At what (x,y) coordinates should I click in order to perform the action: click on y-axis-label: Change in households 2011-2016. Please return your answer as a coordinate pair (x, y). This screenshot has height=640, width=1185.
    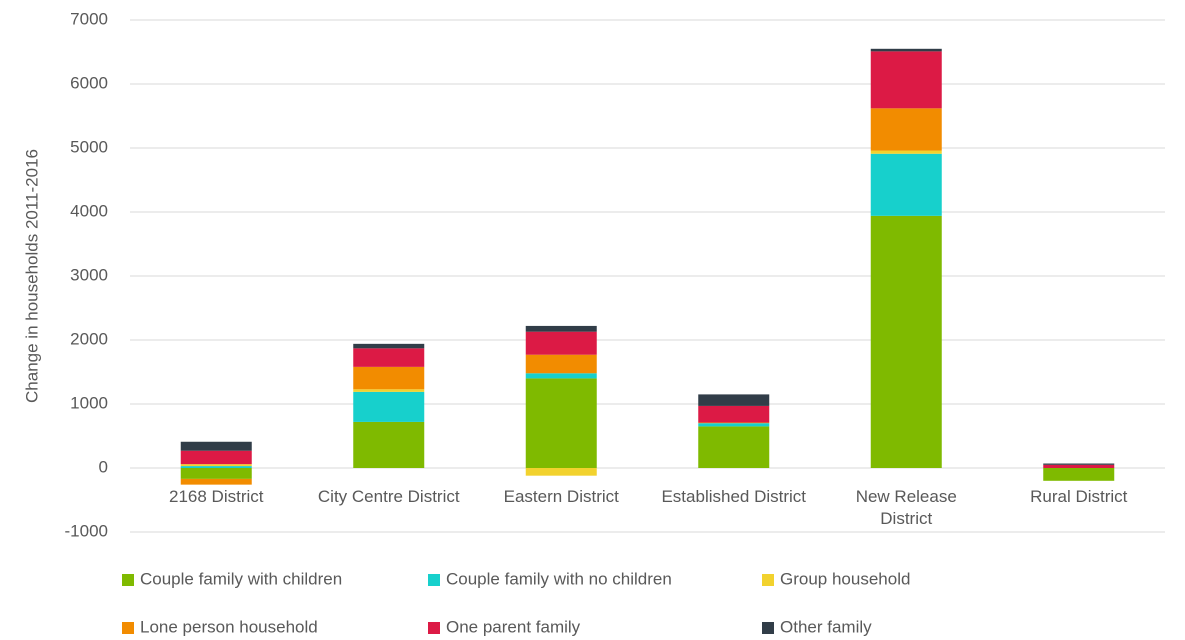
    Looking at the image, I should click on (31, 276).